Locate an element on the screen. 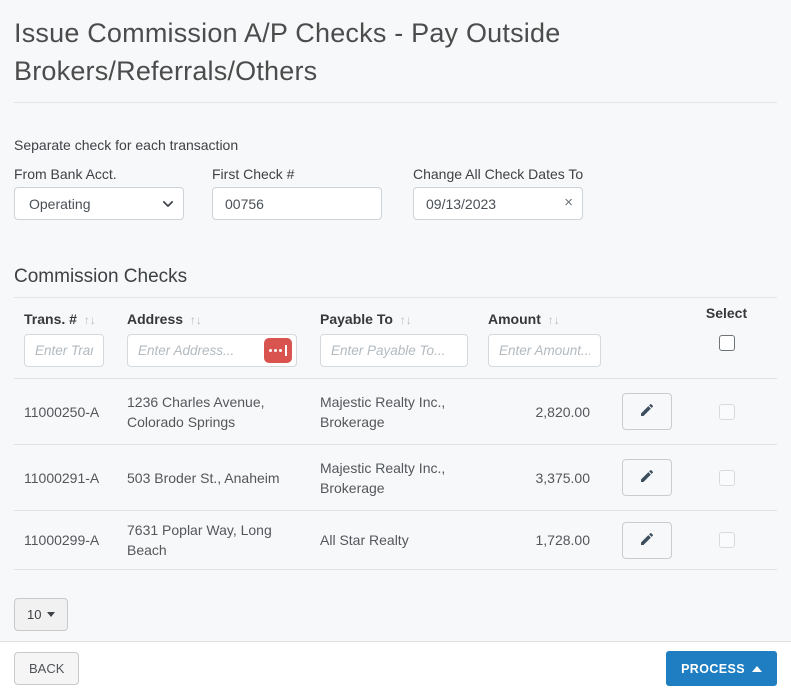 Image resolution: width=791 pixels, height=695 pixels. row-trans: 11000299-A is located at coordinates (62, 540).